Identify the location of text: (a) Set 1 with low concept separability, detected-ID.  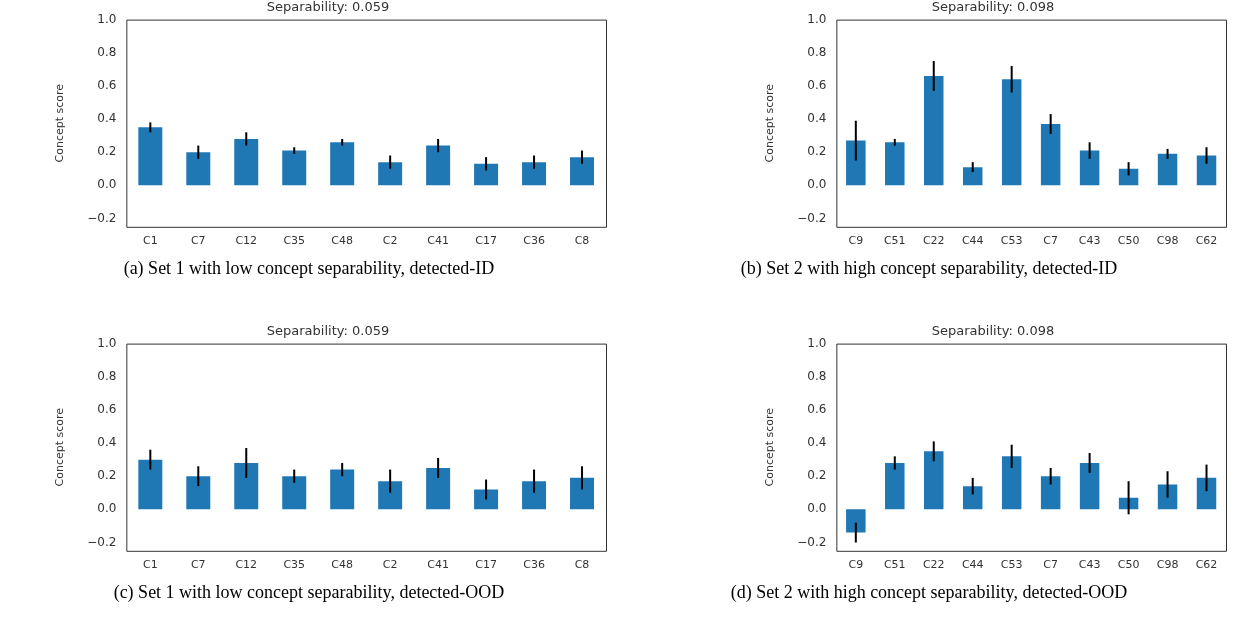
(309, 268).